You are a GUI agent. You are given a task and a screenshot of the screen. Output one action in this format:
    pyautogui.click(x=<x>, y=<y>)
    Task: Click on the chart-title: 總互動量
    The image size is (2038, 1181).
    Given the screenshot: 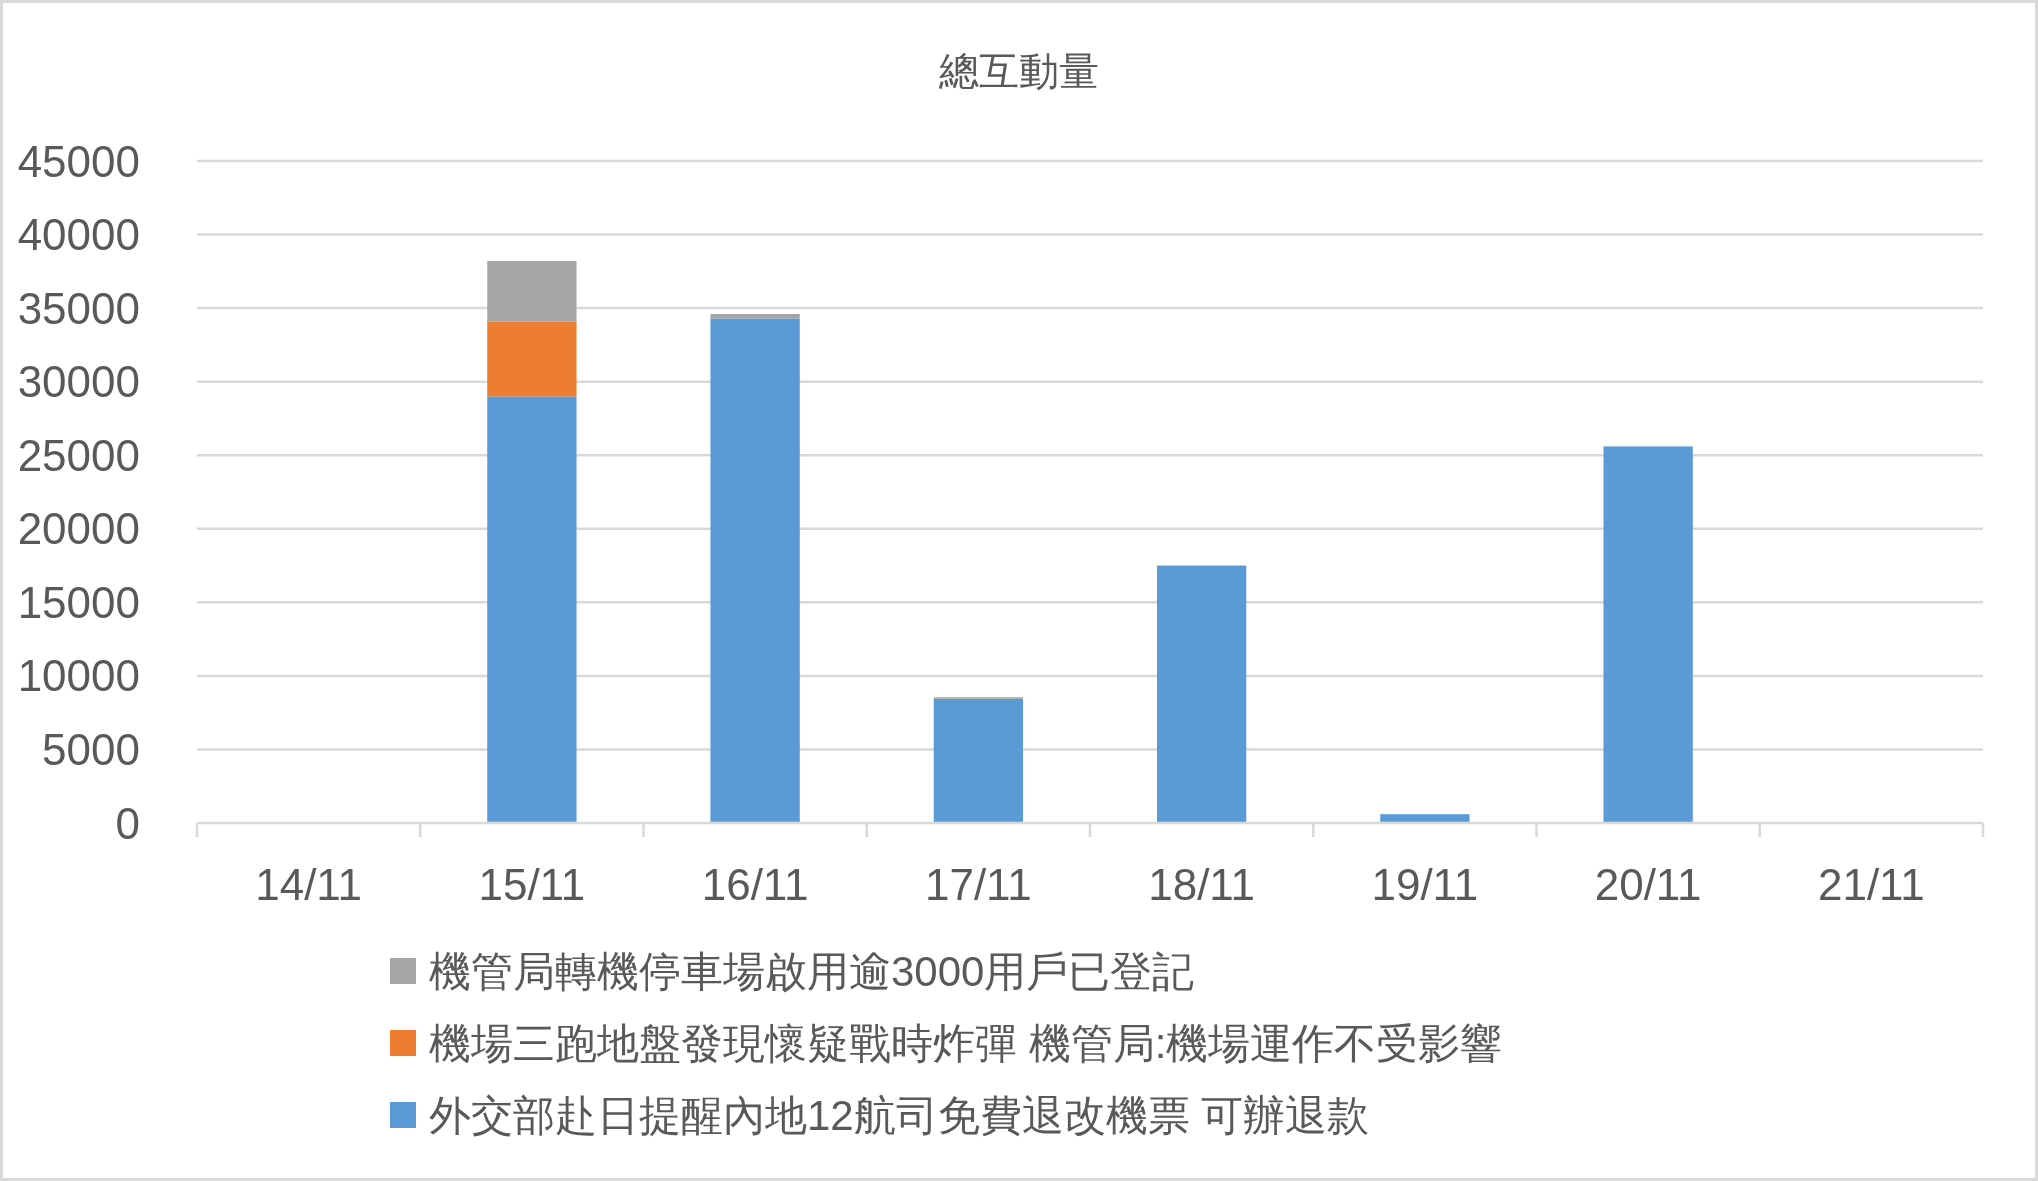 What is the action you would take?
    pyautogui.click(x=1018, y=71)
    